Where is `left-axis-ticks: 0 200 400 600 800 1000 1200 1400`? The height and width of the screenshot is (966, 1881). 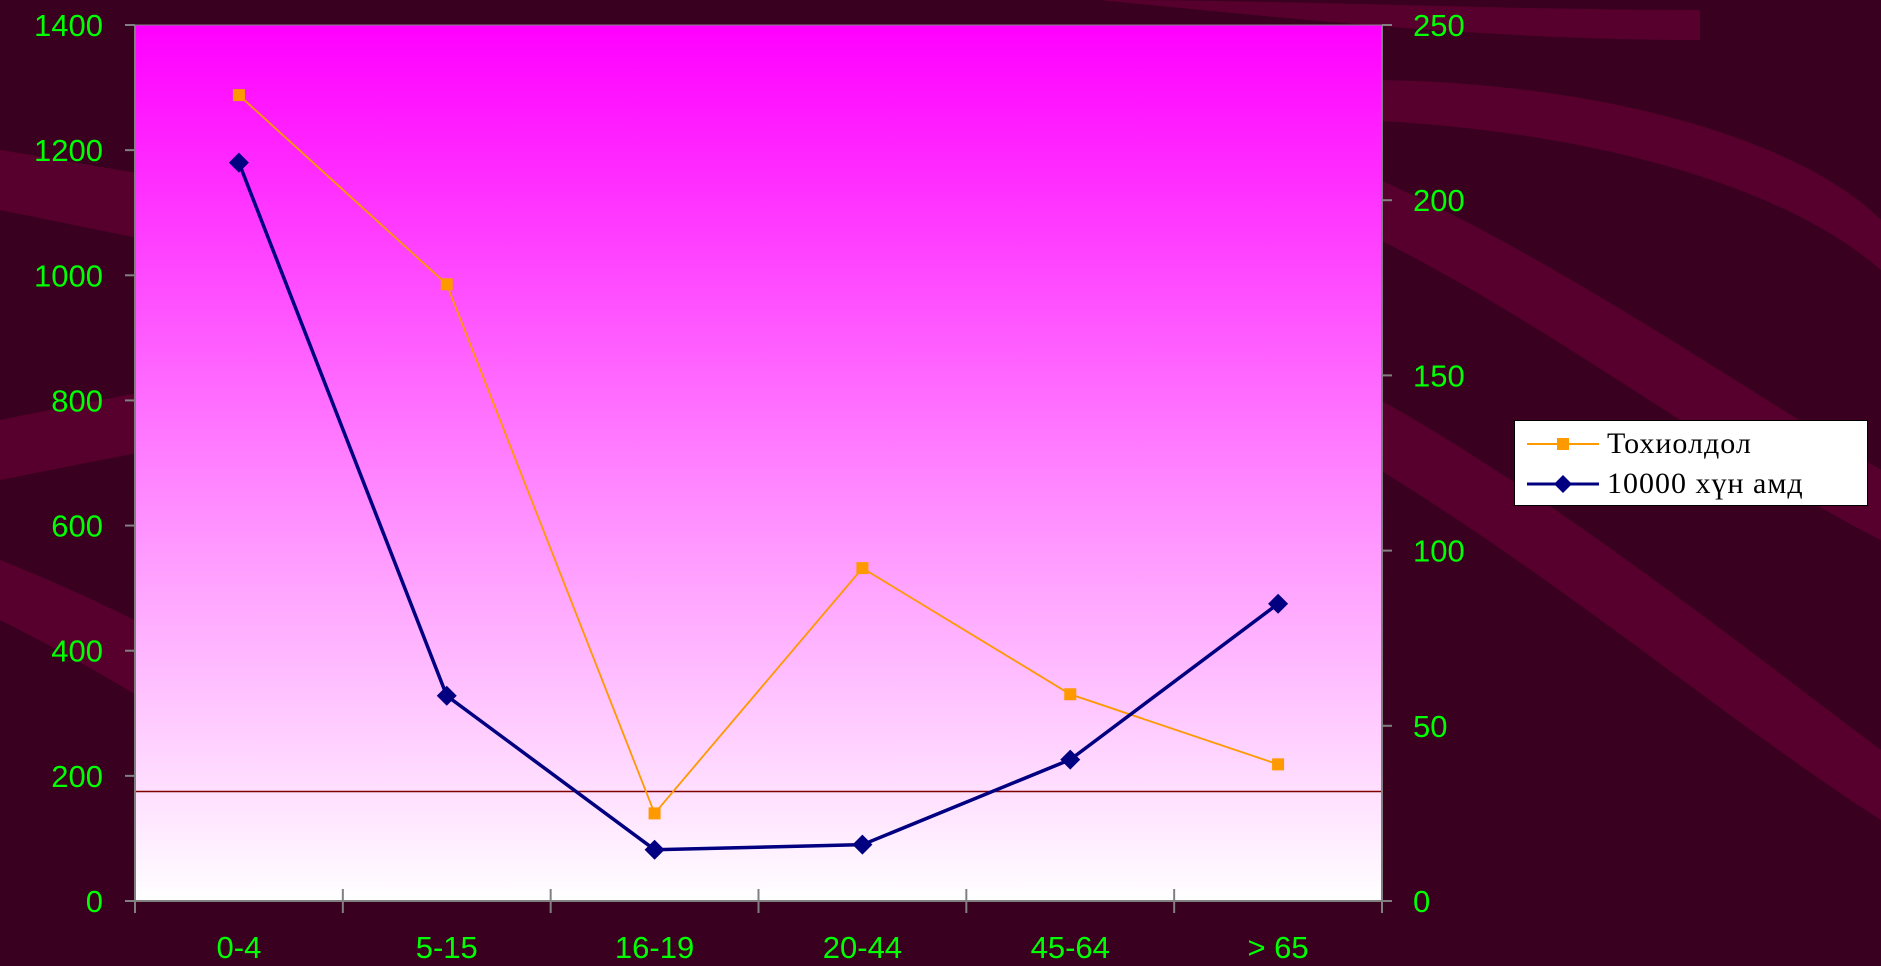 left-axis-ticks: 0 200 400 600 800 1000 1200 1400 is located at coordinates (84, 463).